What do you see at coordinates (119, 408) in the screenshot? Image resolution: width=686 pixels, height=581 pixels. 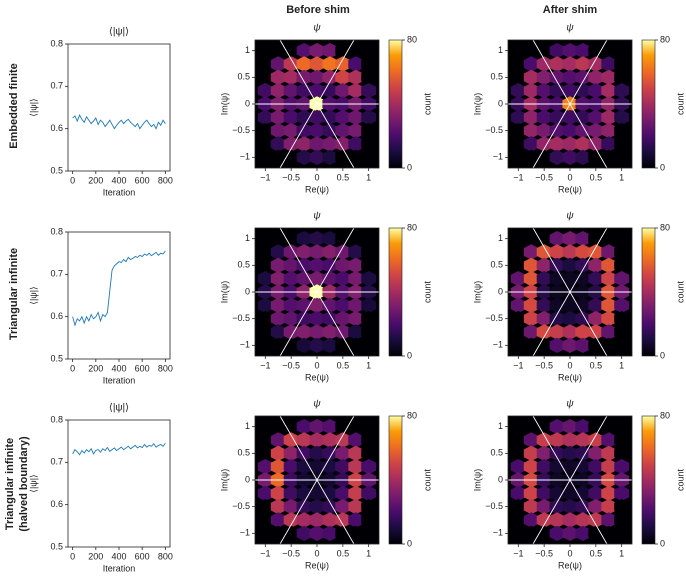 I see `panel-title: ⟨|ψ|⟩` at bounding box center [119, 408].